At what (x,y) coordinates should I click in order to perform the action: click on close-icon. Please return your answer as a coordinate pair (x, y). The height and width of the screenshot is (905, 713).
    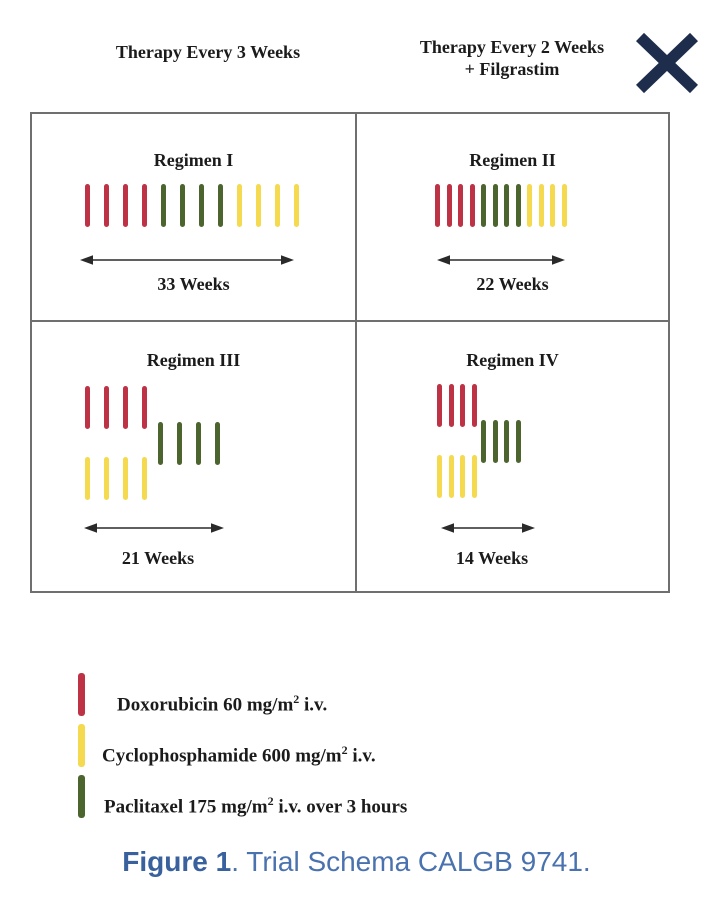
    Looking at the image, I should click on (667, 63).